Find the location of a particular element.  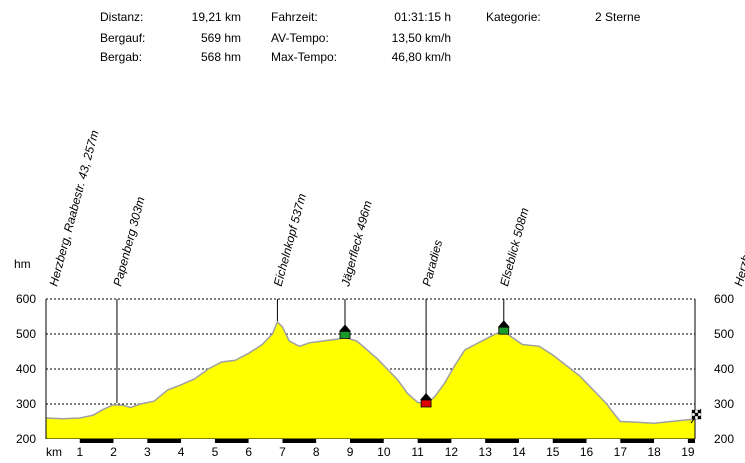

x-tick-label: 3 is located at coordinates (147, 452).